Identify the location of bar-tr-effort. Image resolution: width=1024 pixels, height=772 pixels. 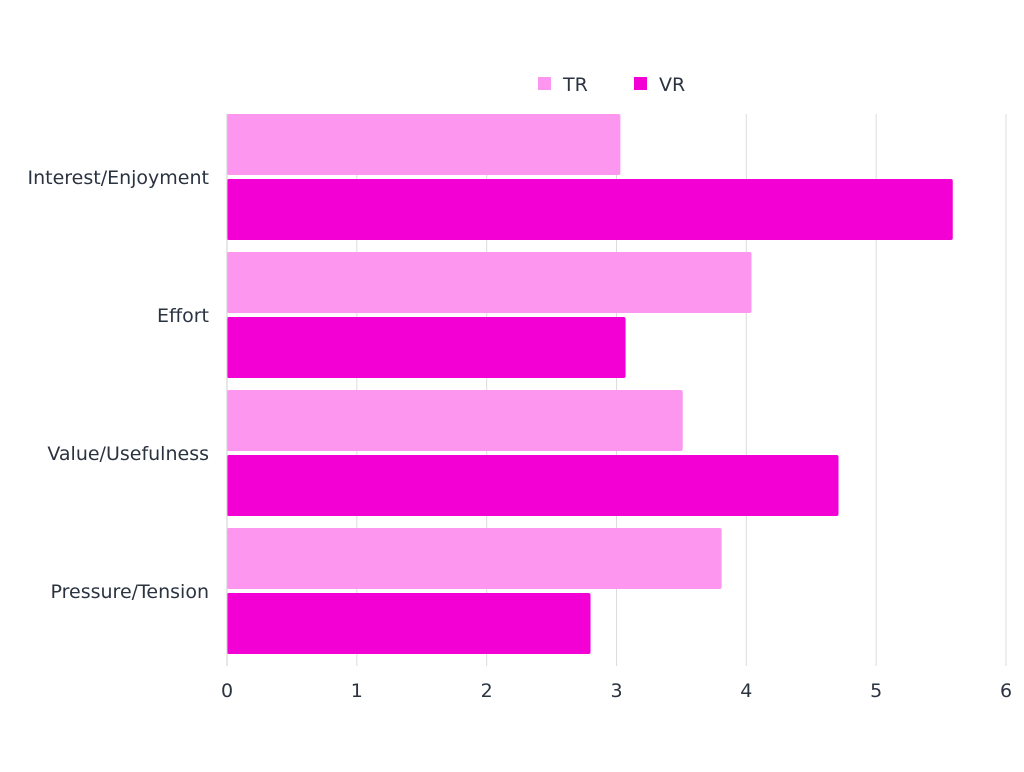
(489, 282).